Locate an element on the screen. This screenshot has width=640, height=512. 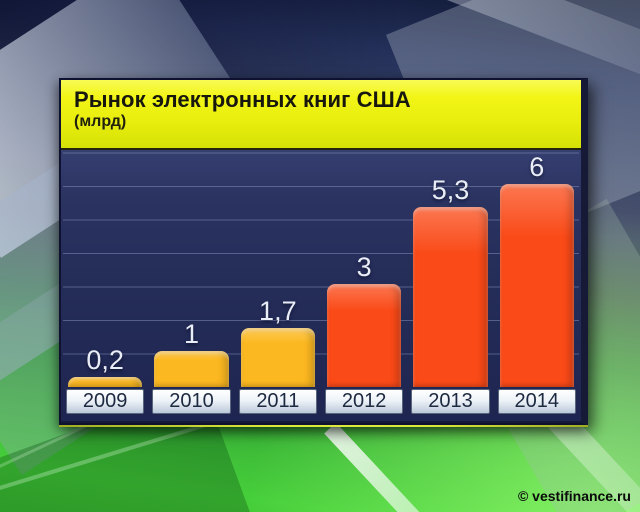
bar-2012 is located at coordinates (364, 335).